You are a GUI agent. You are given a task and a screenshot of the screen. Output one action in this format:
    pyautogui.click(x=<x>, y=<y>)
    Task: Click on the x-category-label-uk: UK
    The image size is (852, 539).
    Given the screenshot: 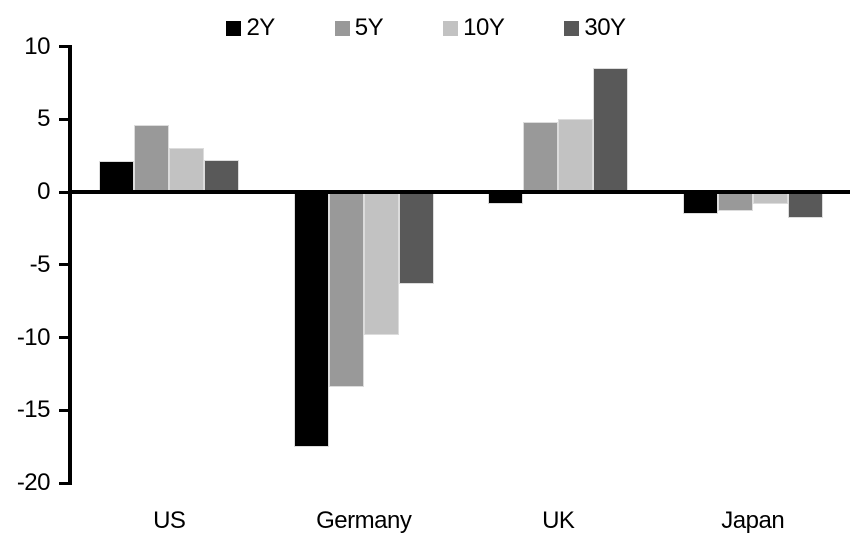 What is the action you would take?
    pyautogui.click(x=558, y=520)
    